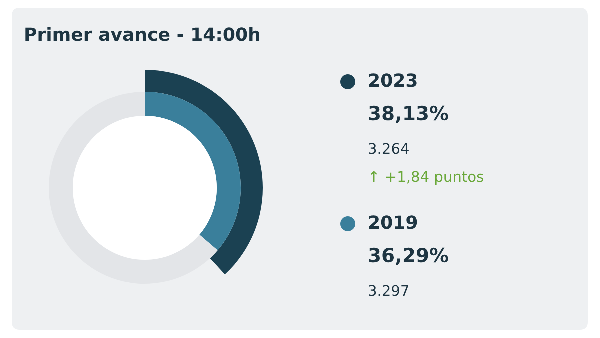 The image size is (600, 338). What do you see at coordinates (408, 257) in the screenshot?
I see `text: 36,29%` at bounding box center [408, 257].